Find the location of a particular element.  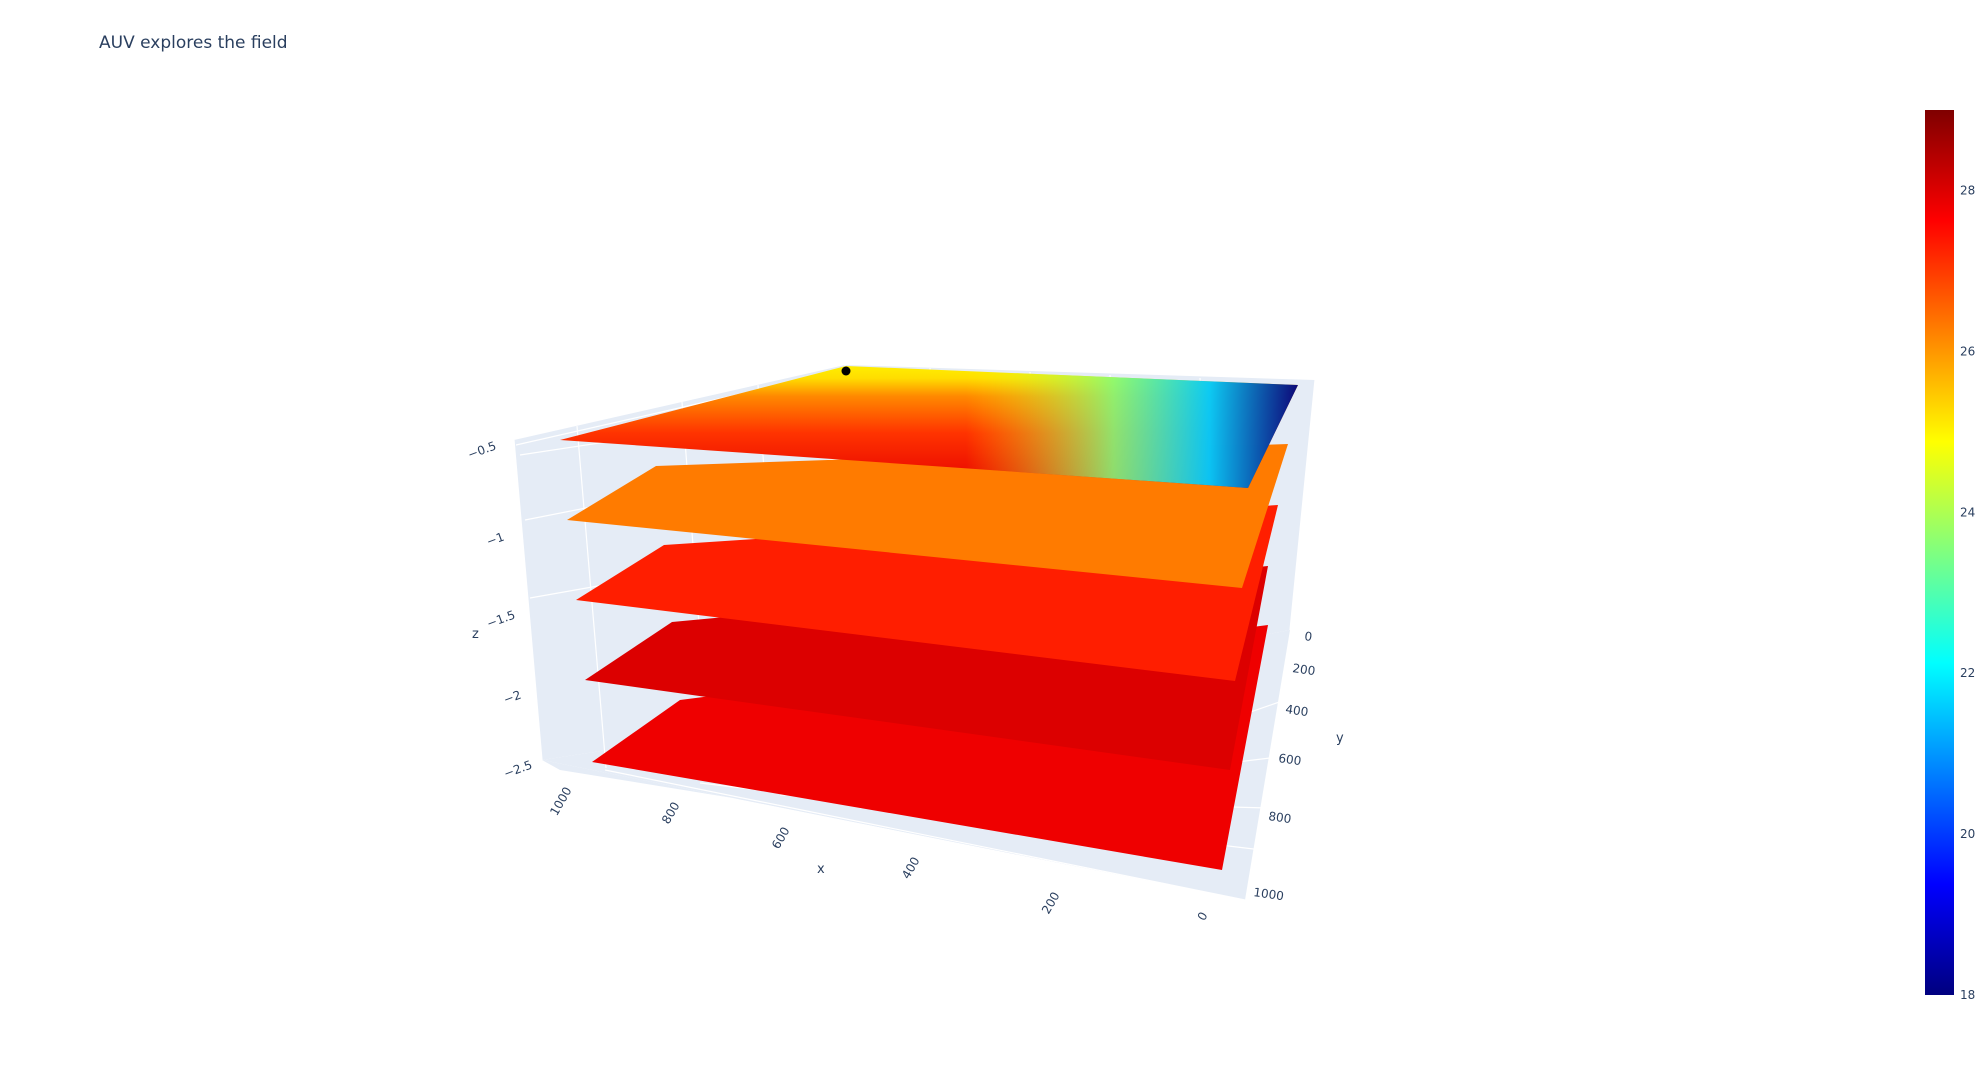

x-tick-label: 400 is located at coordinates (911, 868).